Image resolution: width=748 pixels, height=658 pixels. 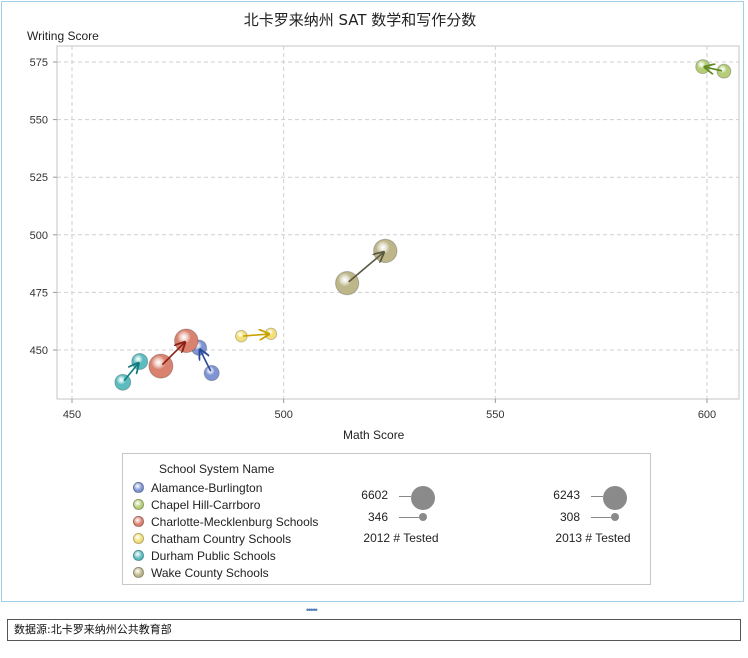 I want to click on size-legend-min-label: 346, so click(x=377, y=517).